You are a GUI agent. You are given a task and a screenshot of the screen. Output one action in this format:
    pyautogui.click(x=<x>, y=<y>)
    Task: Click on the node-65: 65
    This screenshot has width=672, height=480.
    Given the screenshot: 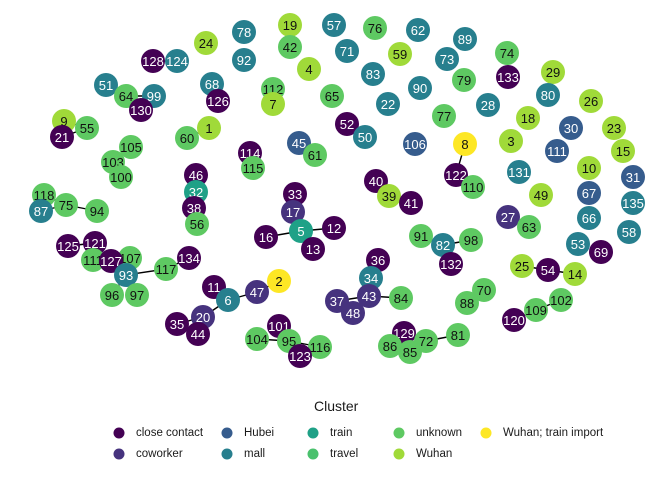 What is the action you would take?
    pyautogui.click(x=332, y=96)
    